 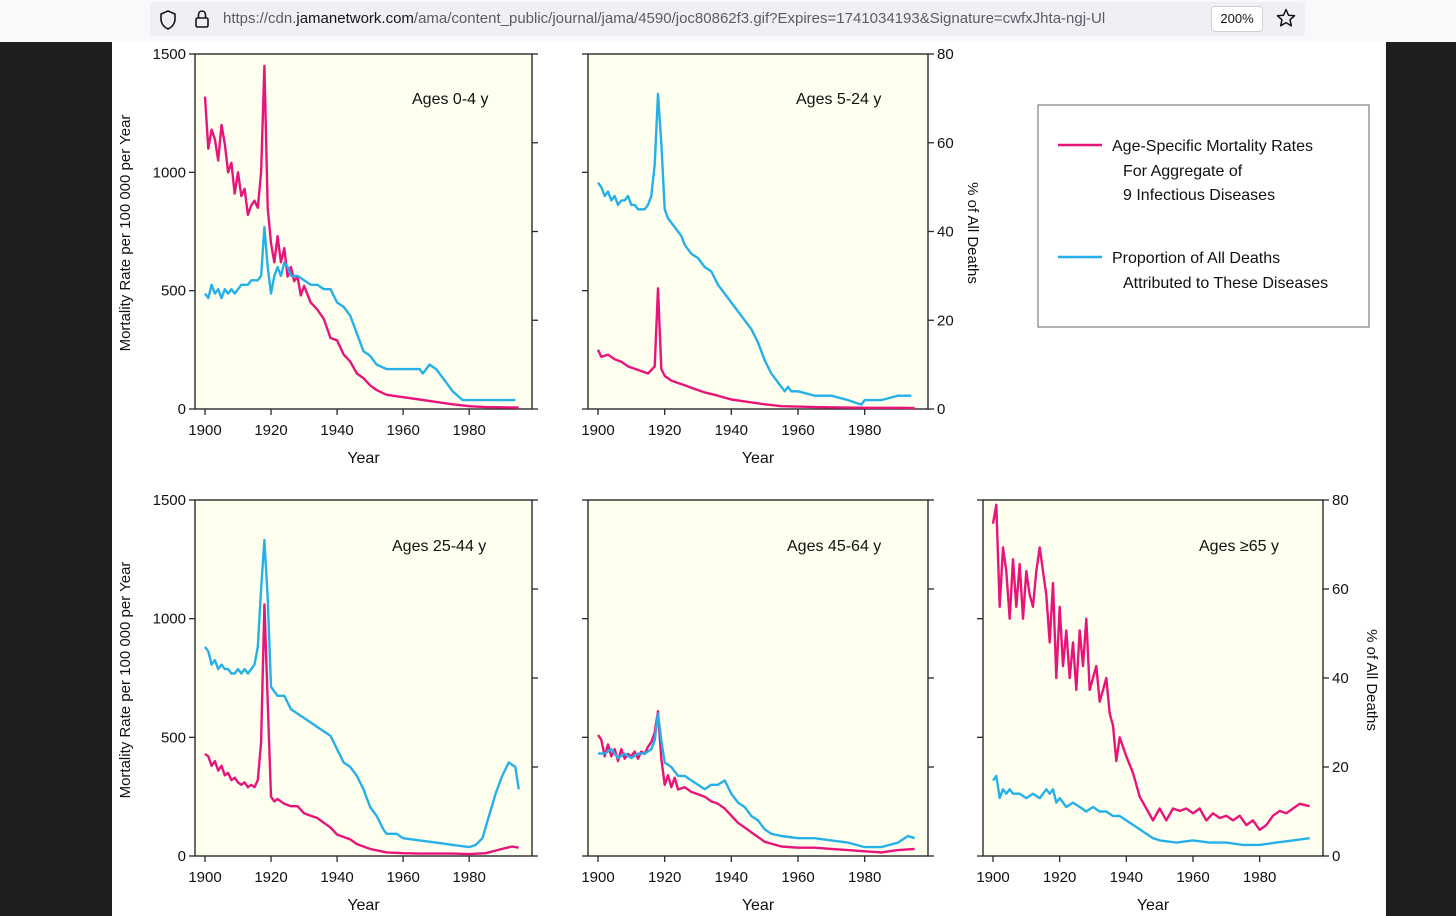 What do you see at coordinates (972, 233) in the screenshot?
I see `y-axis-label-right-top: % of All Deaths` at bounding box center [972, 233].